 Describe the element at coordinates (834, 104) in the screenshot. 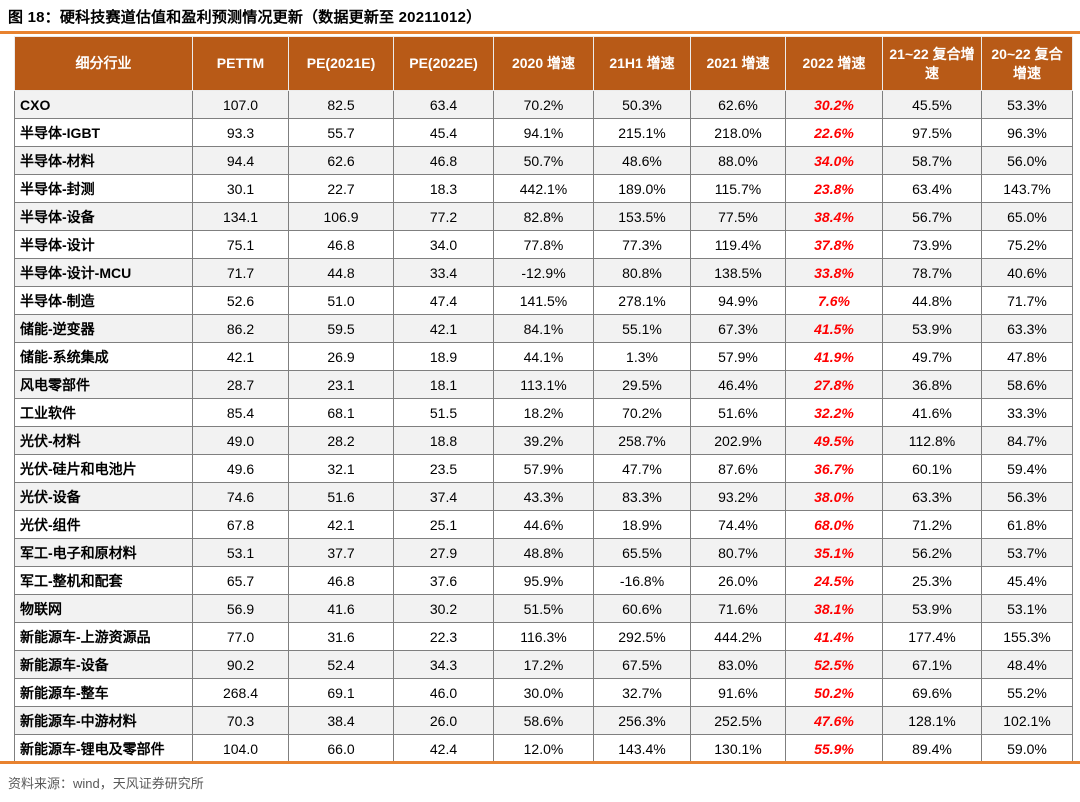

I see `value-cell: 30.2%` at that location.